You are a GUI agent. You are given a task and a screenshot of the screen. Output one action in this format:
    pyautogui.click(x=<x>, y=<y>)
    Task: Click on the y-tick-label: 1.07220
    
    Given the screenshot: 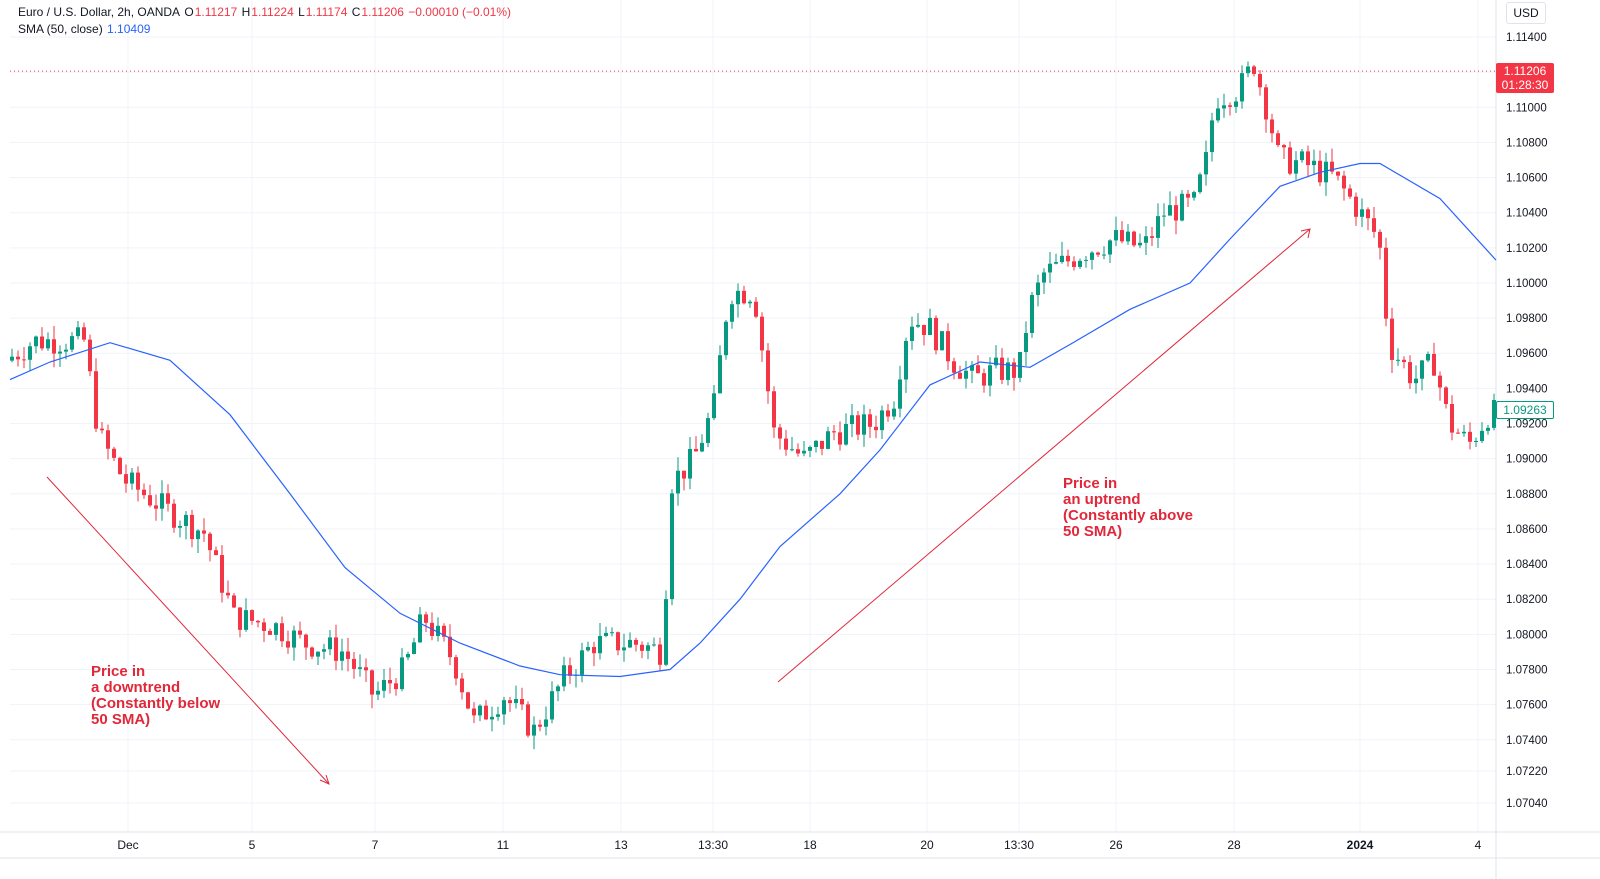 What is the action you would take?
    pyautogui.click(x=1527, y=772)
    